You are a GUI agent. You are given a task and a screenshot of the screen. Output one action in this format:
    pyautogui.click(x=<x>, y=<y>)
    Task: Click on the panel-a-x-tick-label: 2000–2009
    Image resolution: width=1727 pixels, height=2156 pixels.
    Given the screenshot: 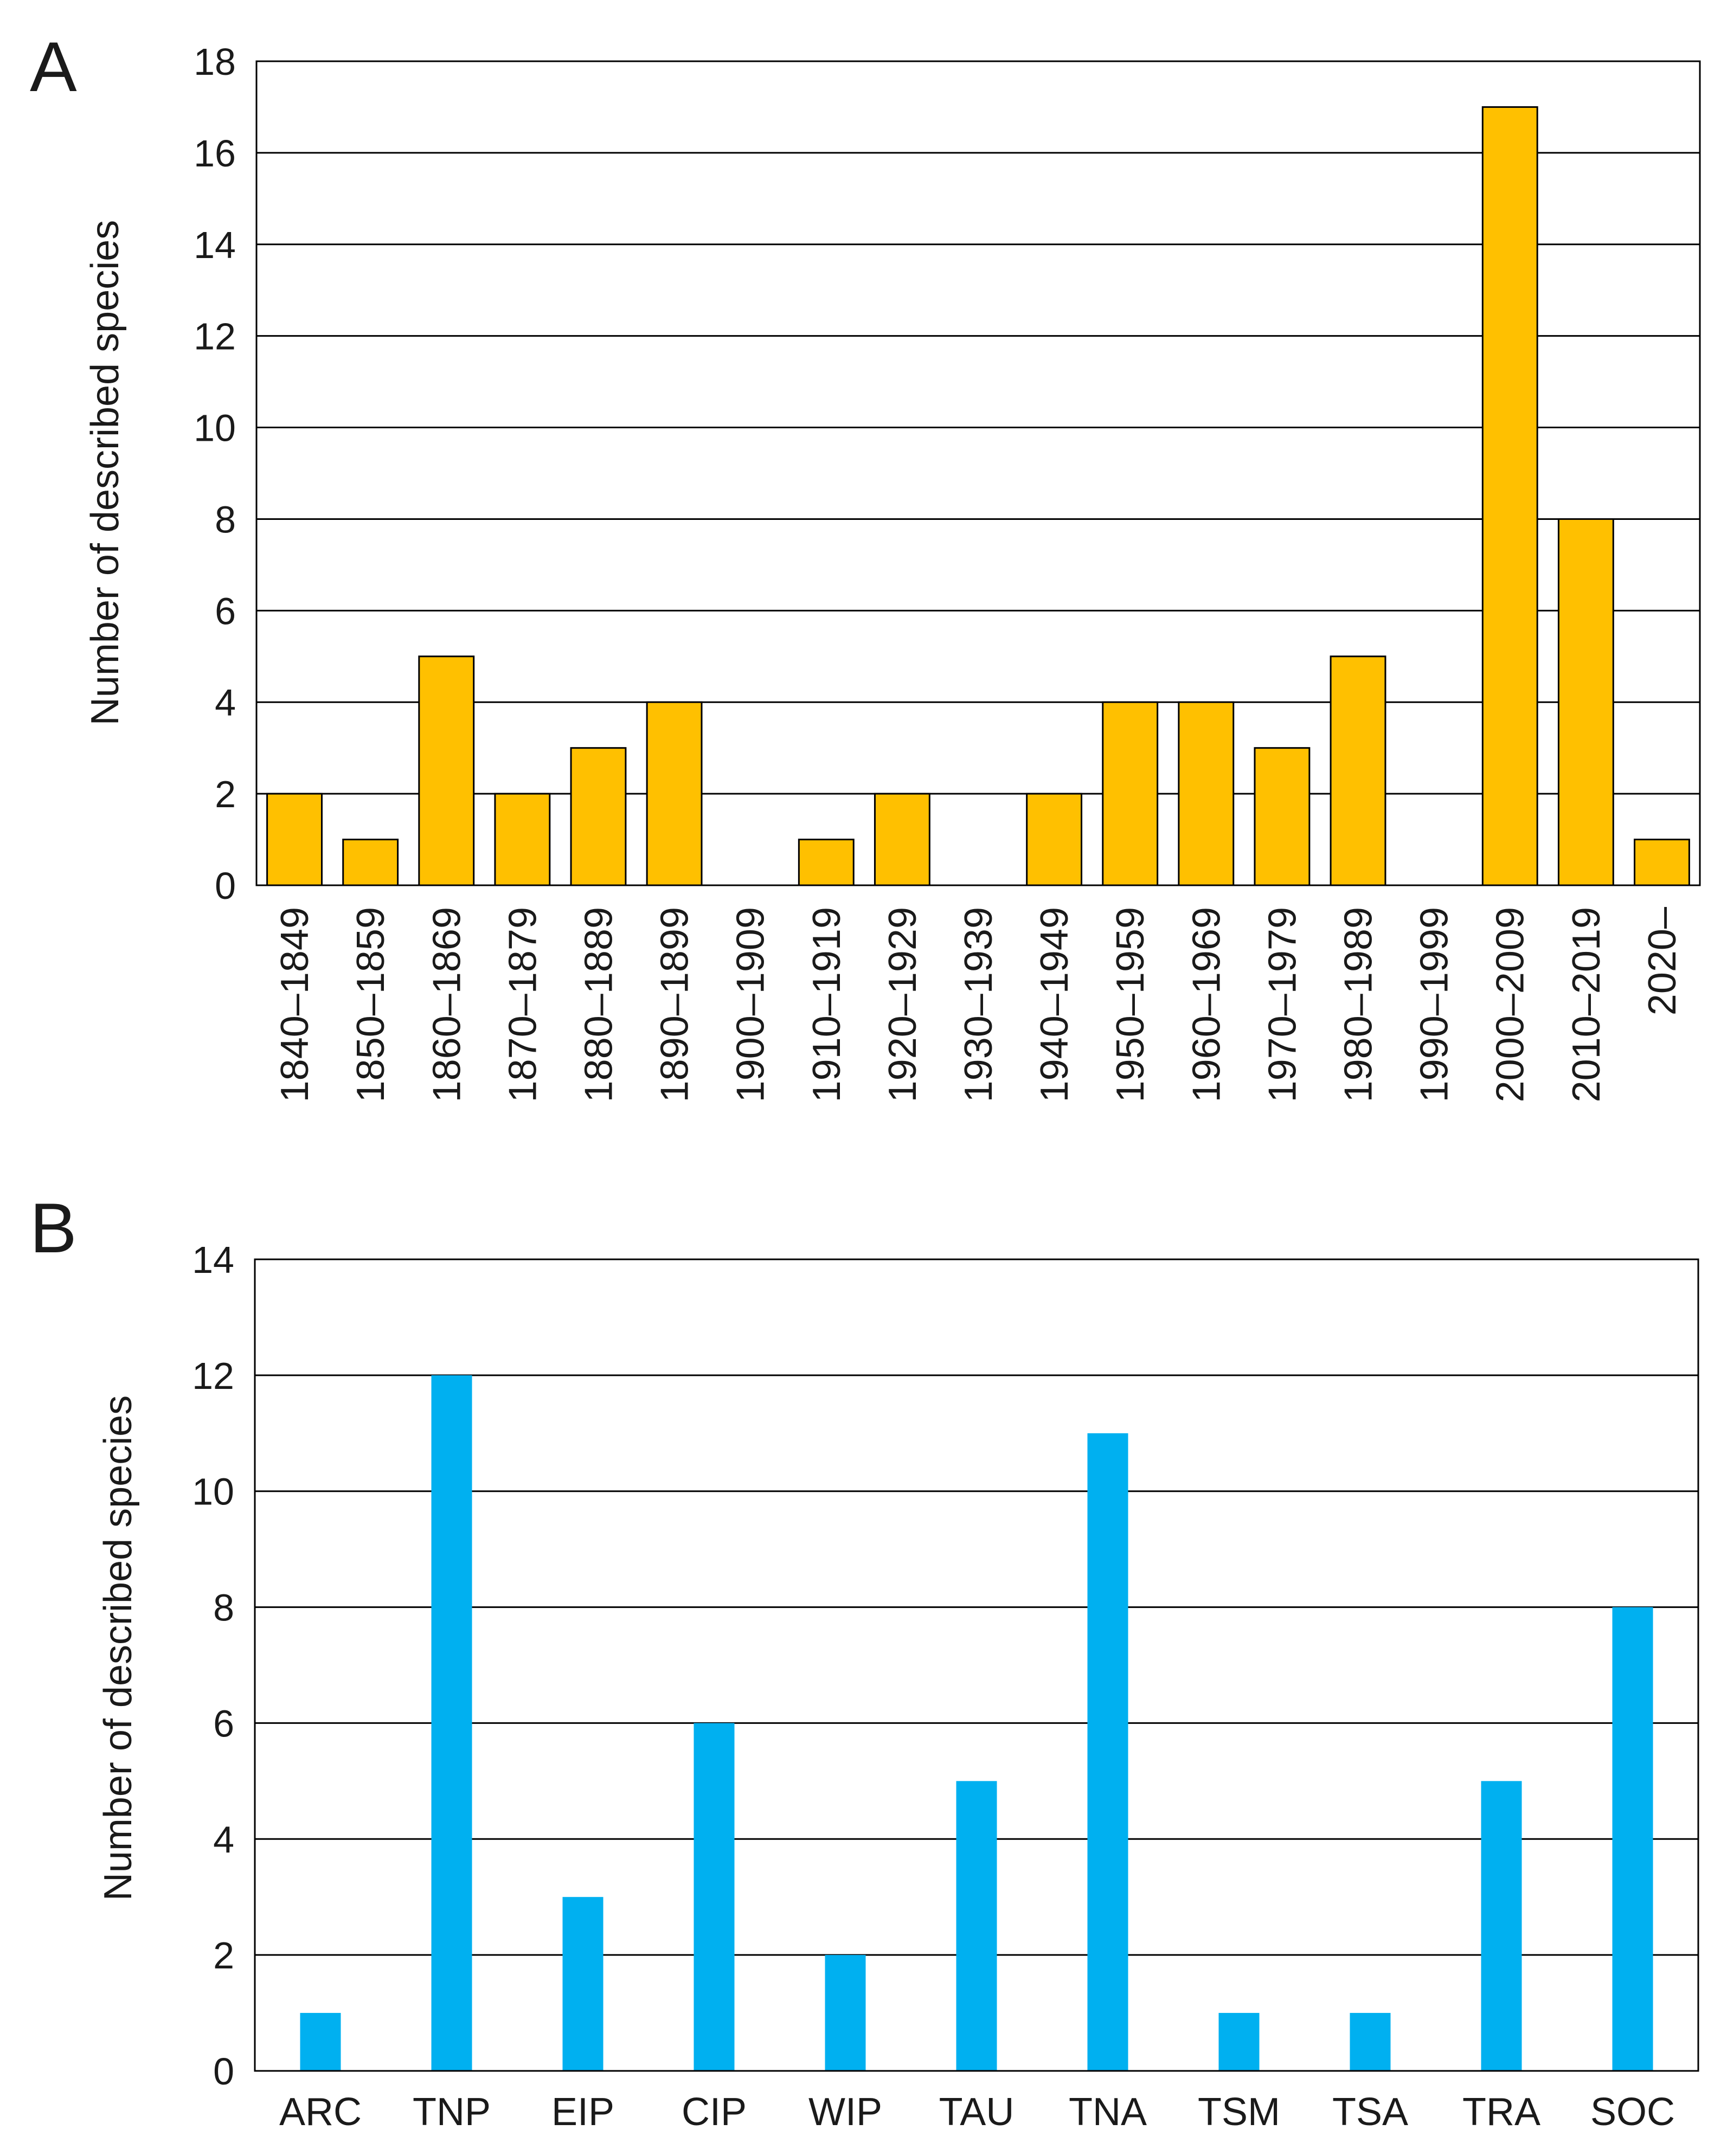 What is the action you would take?
    pyautogui.click(x=1510, y=1004)
    